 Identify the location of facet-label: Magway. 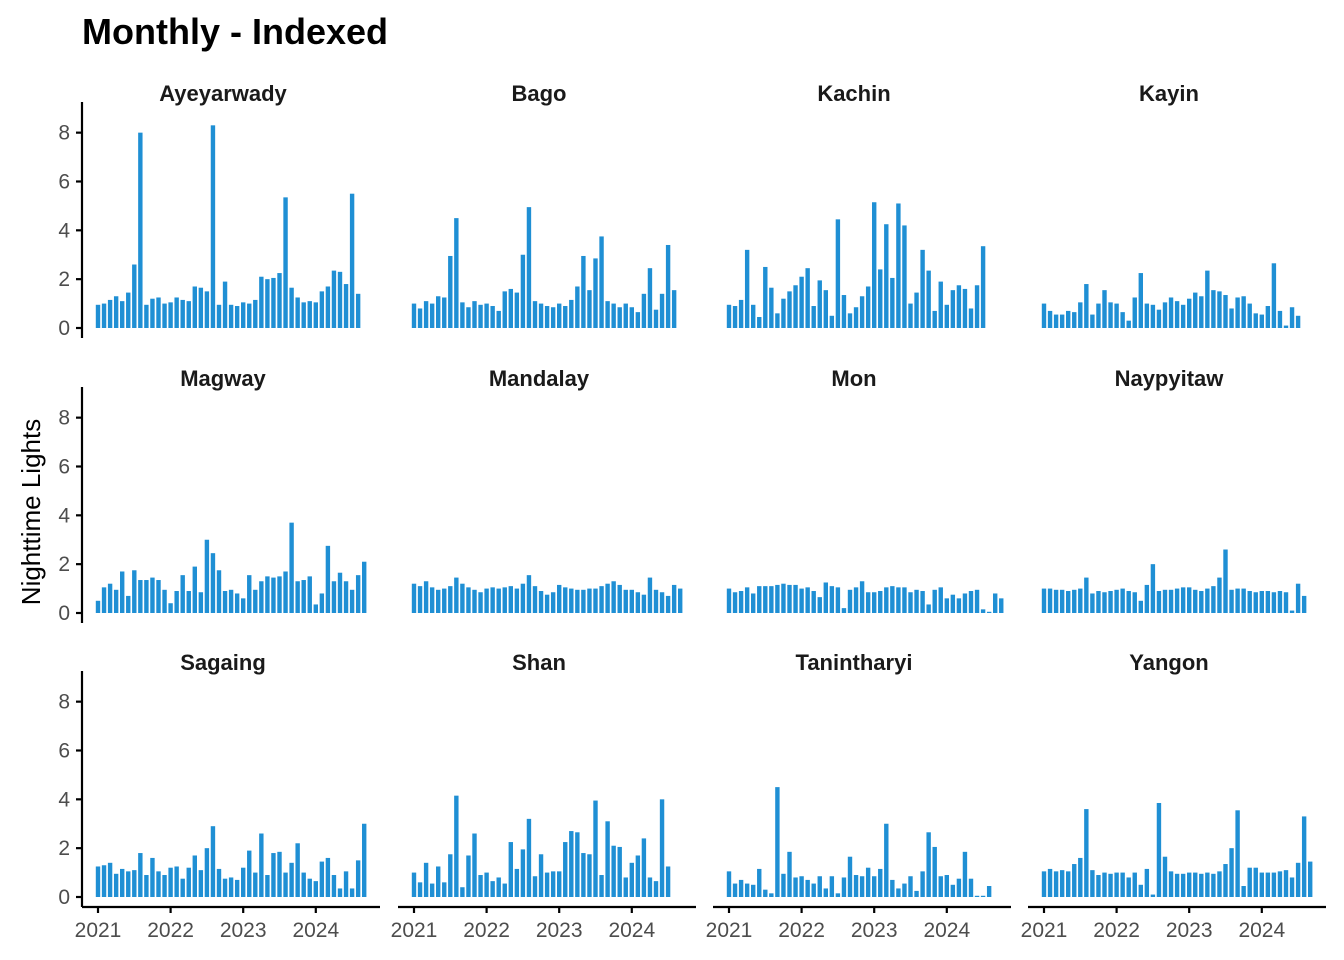
(223, 378).